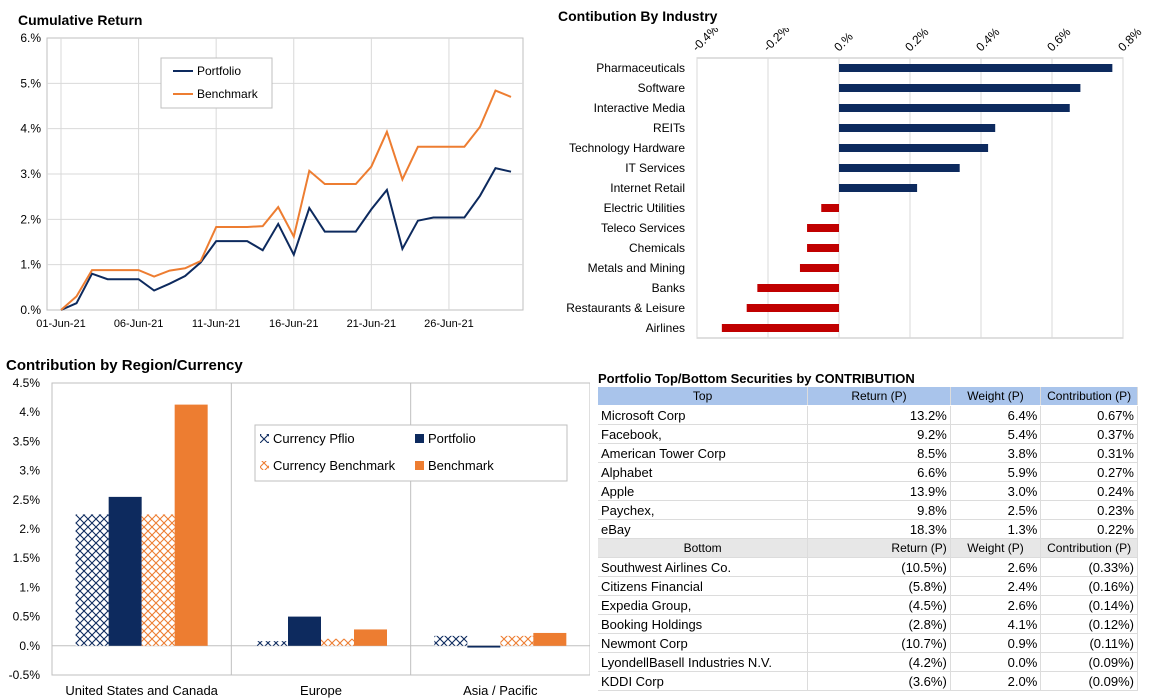 Image resolution: width=1164 pixels, height=700 pixels. Describe the element at coordinates (996, 586) in the screenshot. I see `table-cell: 2.4%` at that location.